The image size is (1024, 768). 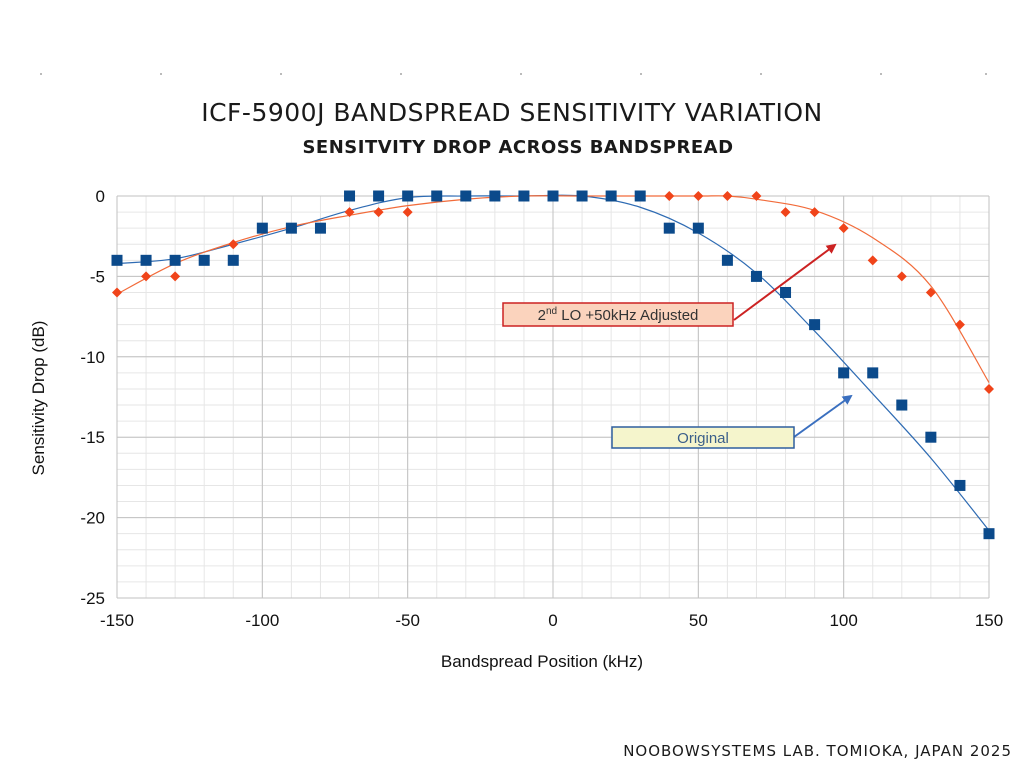 I want to click on x-tick-label: 0, so click(x=552, y=620).